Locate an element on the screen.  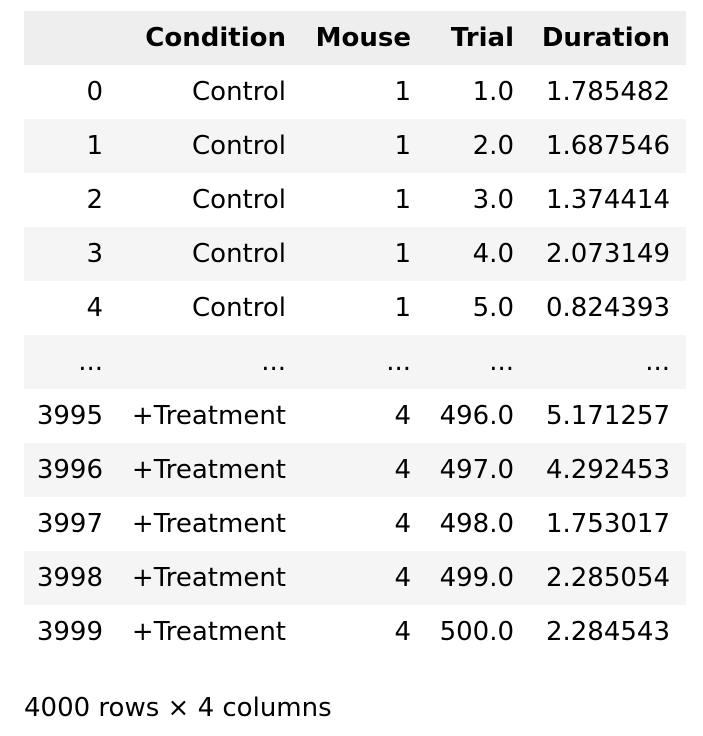
cell-trial: 498.0 is located at coordinates (476, 524).